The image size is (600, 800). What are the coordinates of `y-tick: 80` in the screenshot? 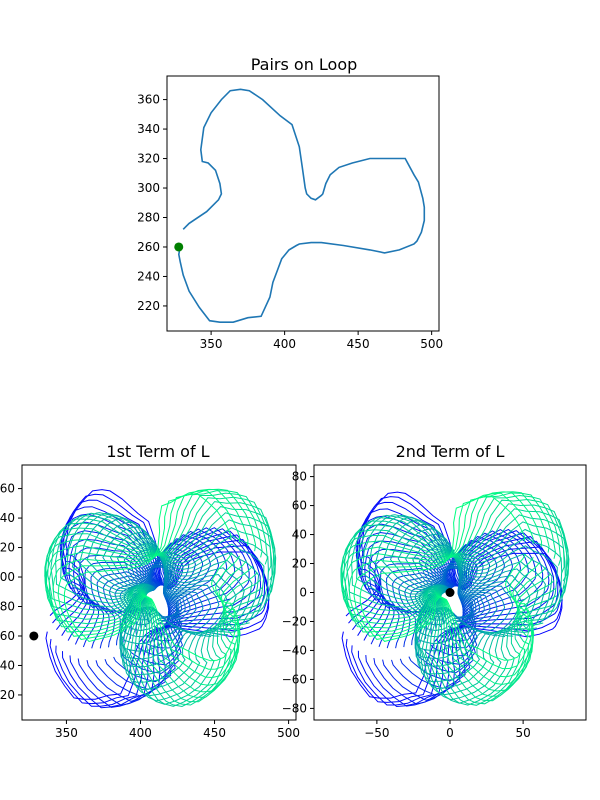 It's located at (303, 477).